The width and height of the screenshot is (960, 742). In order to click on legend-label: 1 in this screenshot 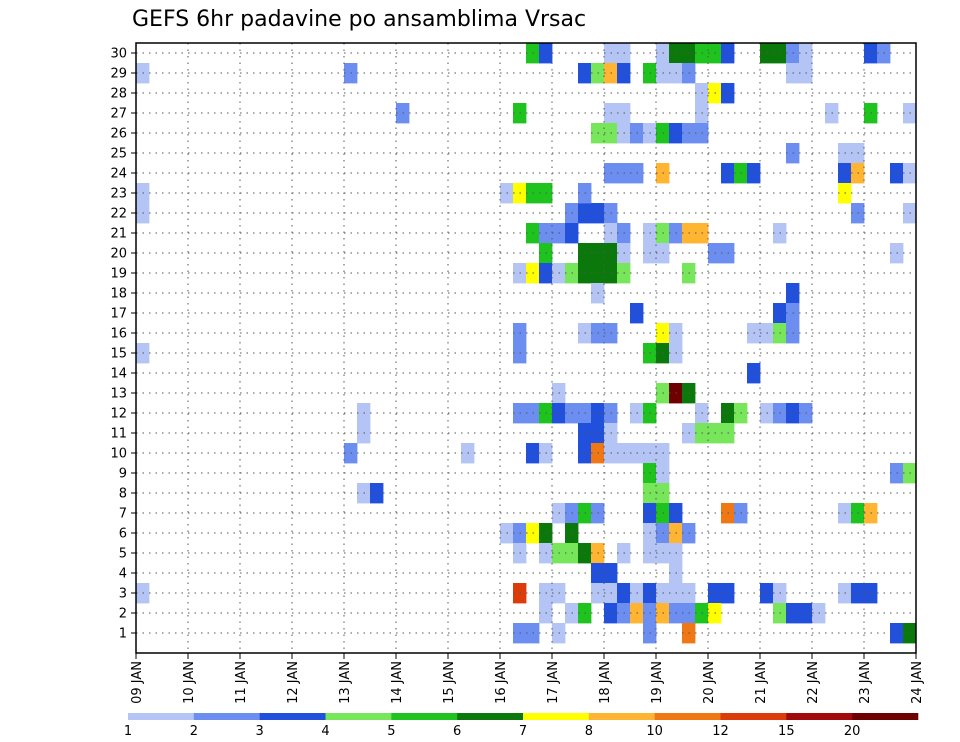, I will do `click(128, 731)`.